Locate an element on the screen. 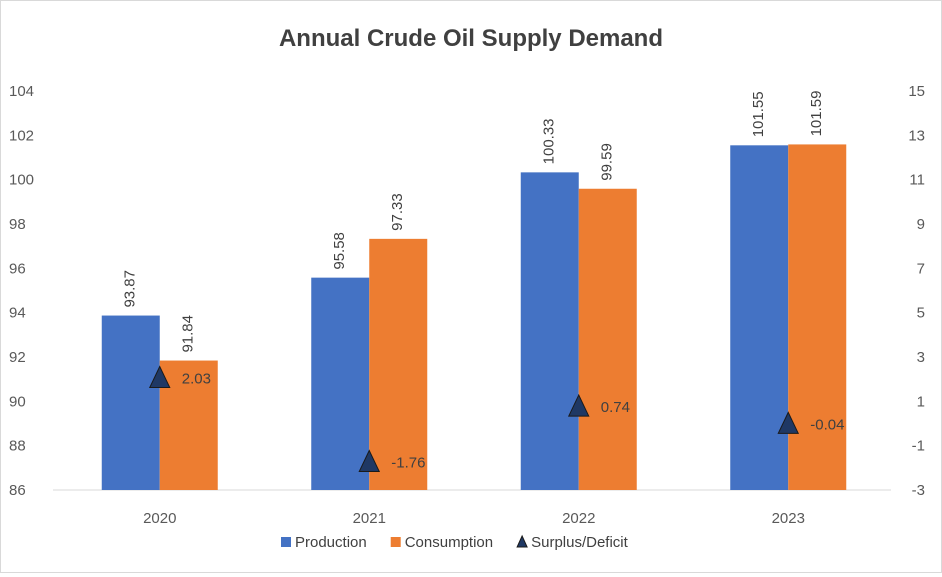 The height and width of the screenshot is (577, 942). y-left-tick-label: 98 is located at coordinates (17, 224).